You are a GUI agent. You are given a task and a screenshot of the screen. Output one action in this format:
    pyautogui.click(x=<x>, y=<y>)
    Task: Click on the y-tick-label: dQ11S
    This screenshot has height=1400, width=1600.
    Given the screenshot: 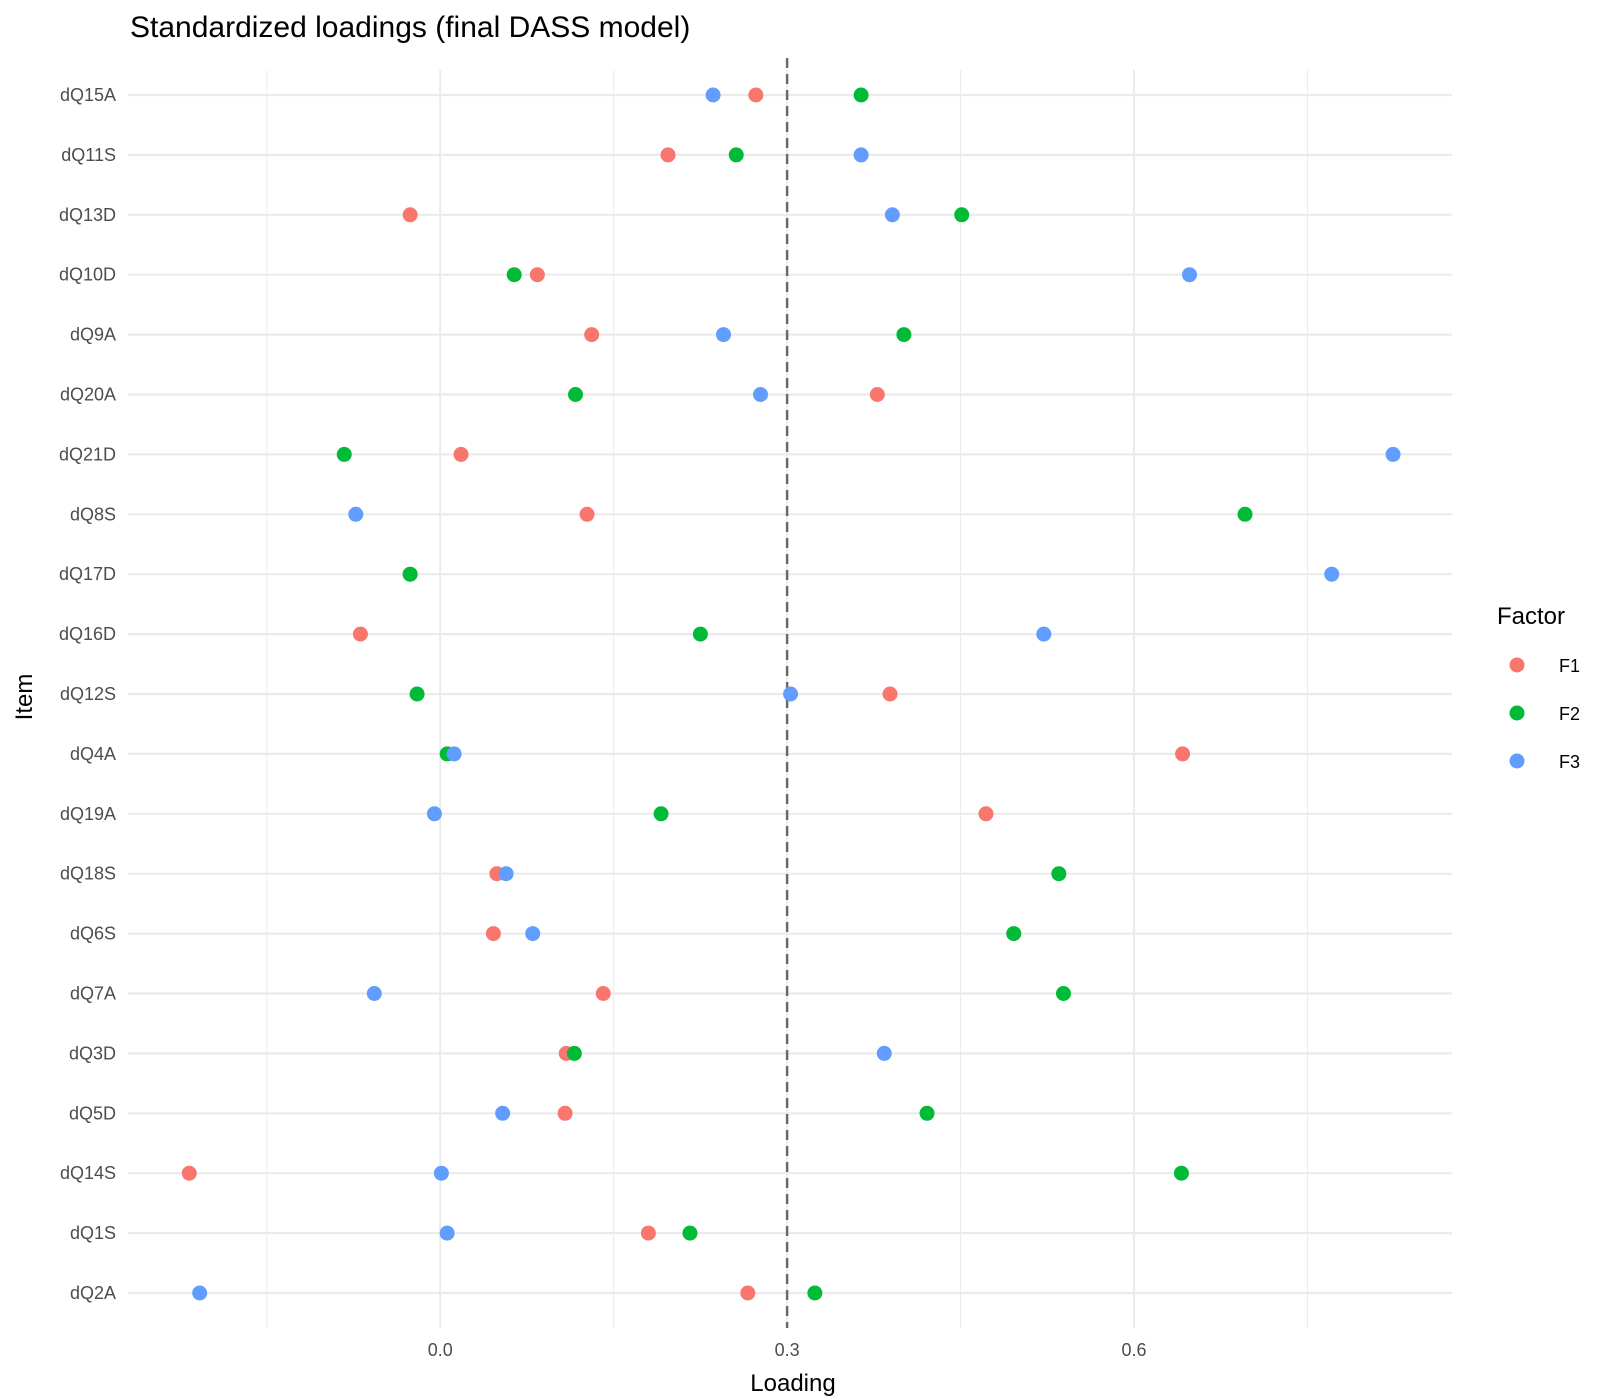 What is the action you would take?
    pyautogui.click(x=88, y=155)
    